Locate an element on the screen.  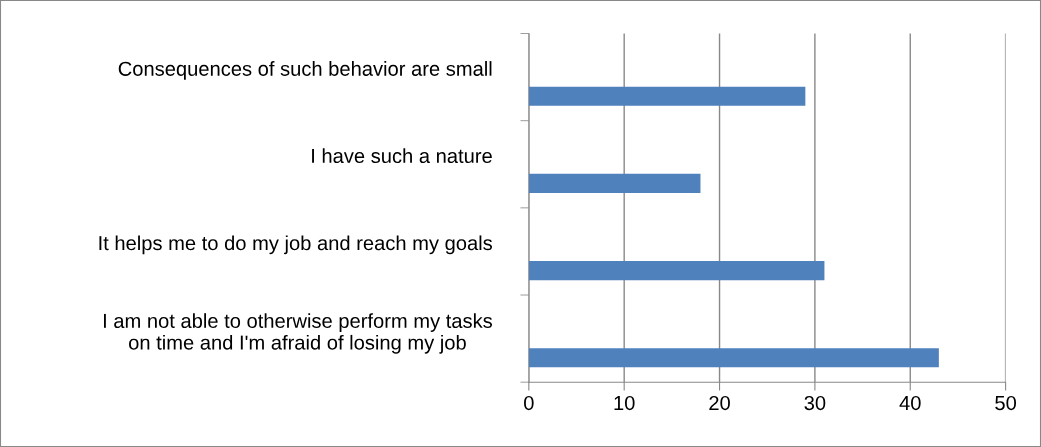
y-tick-label: It helps me to do my job and reach my goals is located at coordinates (296, 245).